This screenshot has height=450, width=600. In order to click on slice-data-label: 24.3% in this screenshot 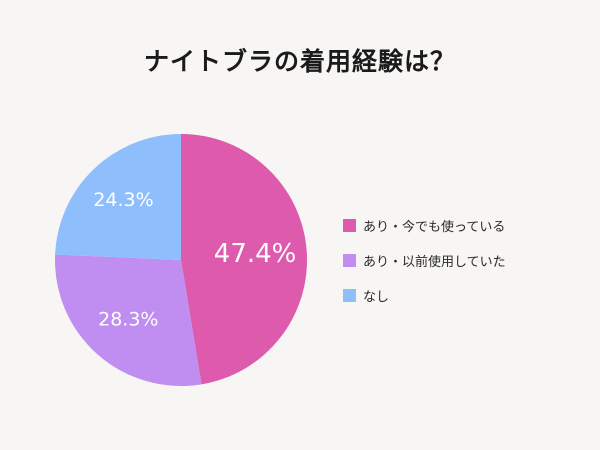, I will do `click(123, 200)`.